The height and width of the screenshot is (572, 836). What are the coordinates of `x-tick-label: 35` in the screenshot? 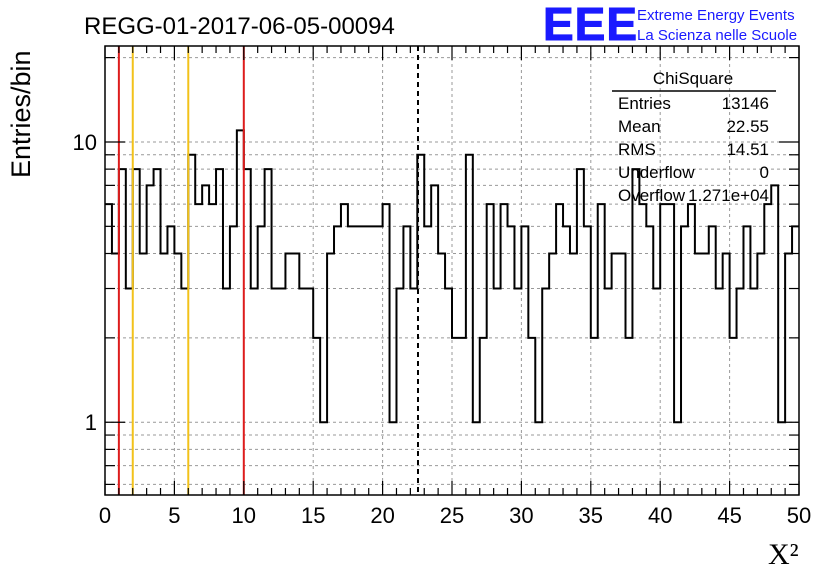 It's located at (591, 515).